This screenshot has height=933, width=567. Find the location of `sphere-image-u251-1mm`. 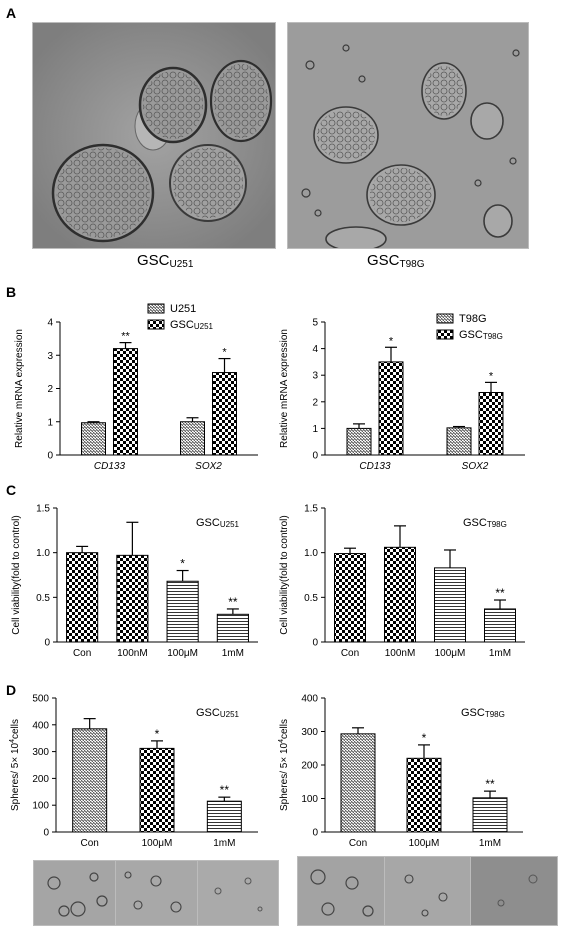

sphere-image-u251-1mm is located at coordinates (238, 893).